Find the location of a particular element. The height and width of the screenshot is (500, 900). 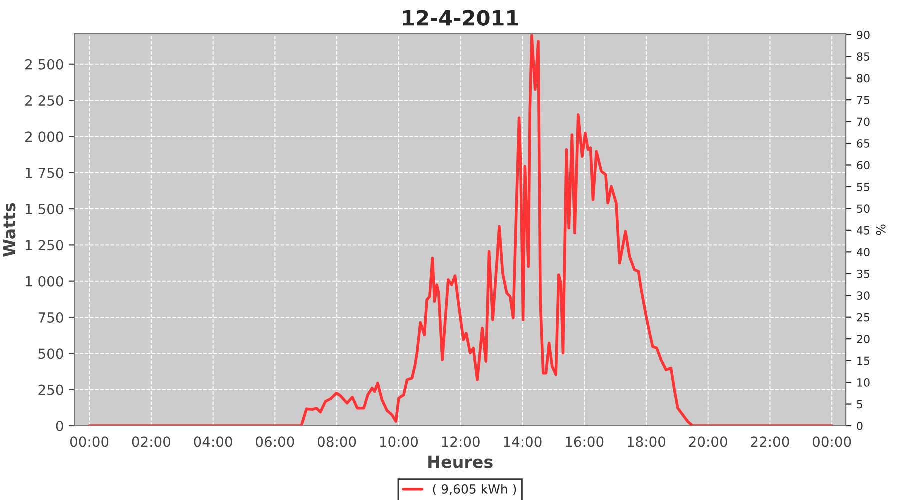

y2-tick-label: 5 is located at coordinates (860, 404).